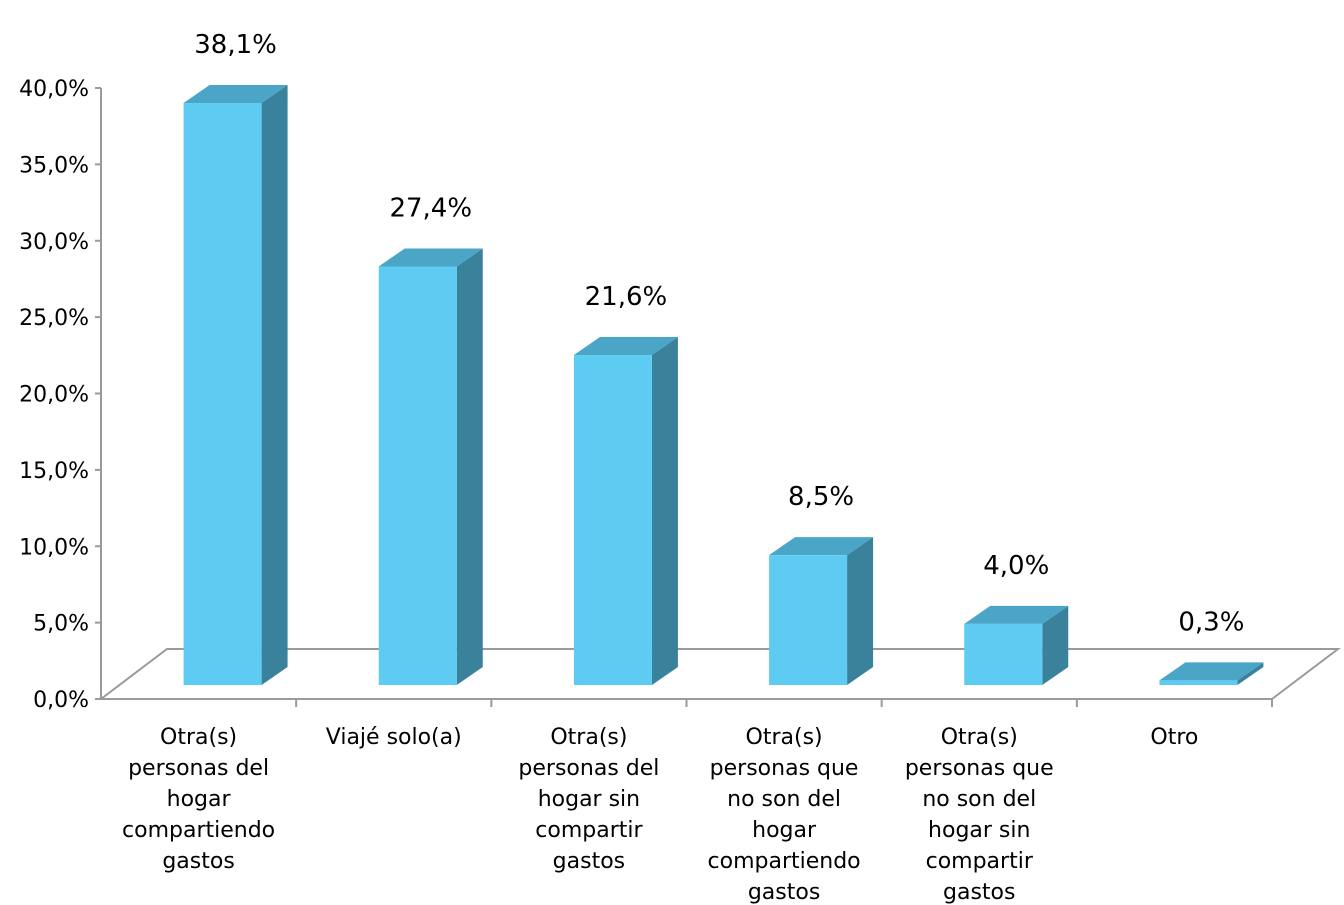 This screenshot has height=905, width=1344. What do you see at coordinates (54, 471) in the screenshot?
I see `y-tick-label: 15,0%` at bounding box center [54, 471].